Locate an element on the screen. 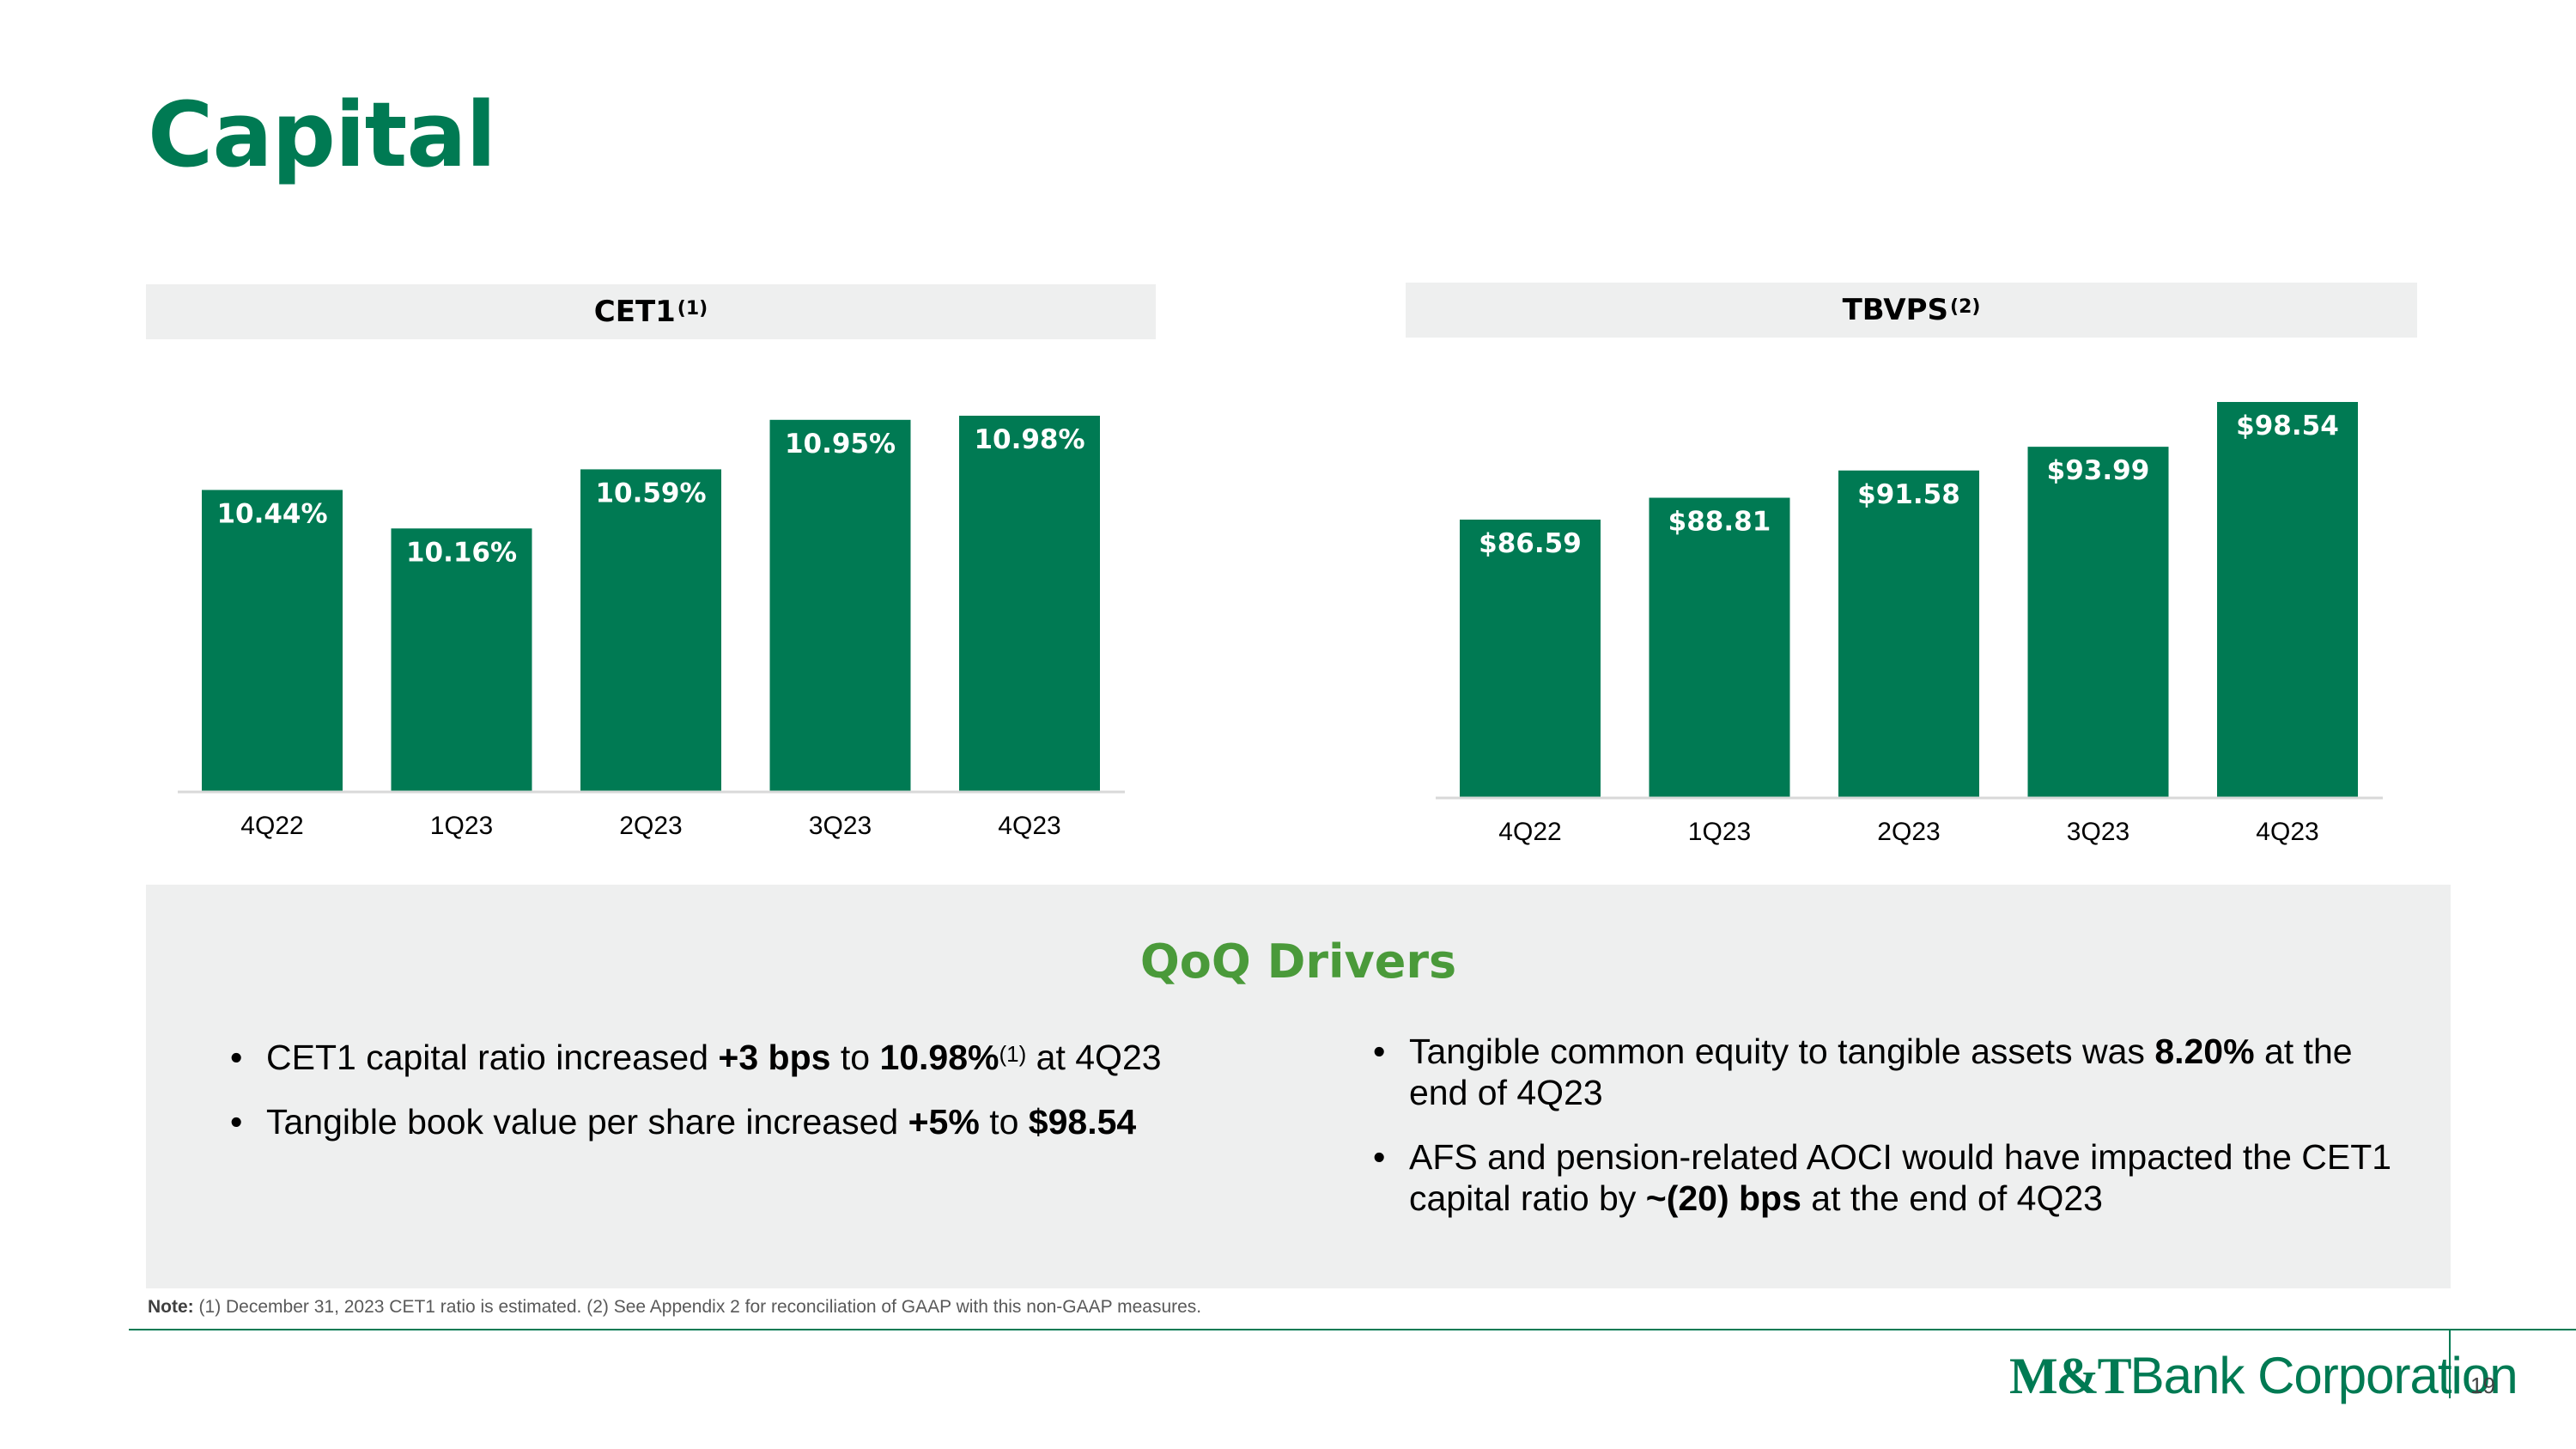 The image size is (2576, 1449). cet1-chart-title: CET1 is located at coordinates (634, 312).